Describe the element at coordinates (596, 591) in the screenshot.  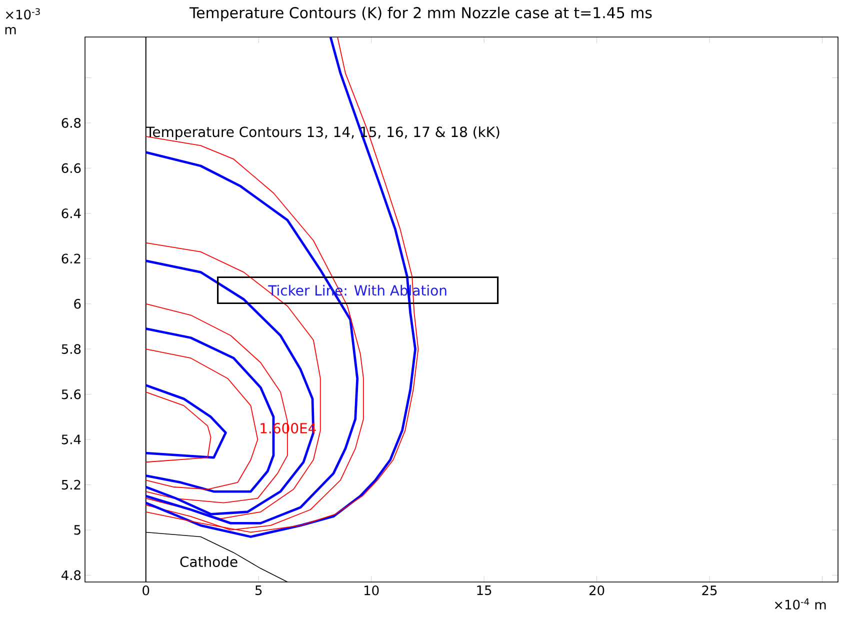
I see `x-tick-label: 20` at that location.